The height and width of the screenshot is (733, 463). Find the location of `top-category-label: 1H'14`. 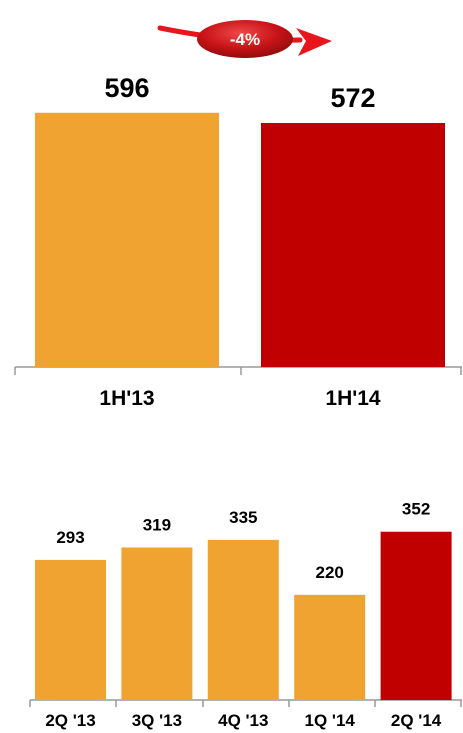

top-category-label: 1H'14 is located at coordinates (353, 398).